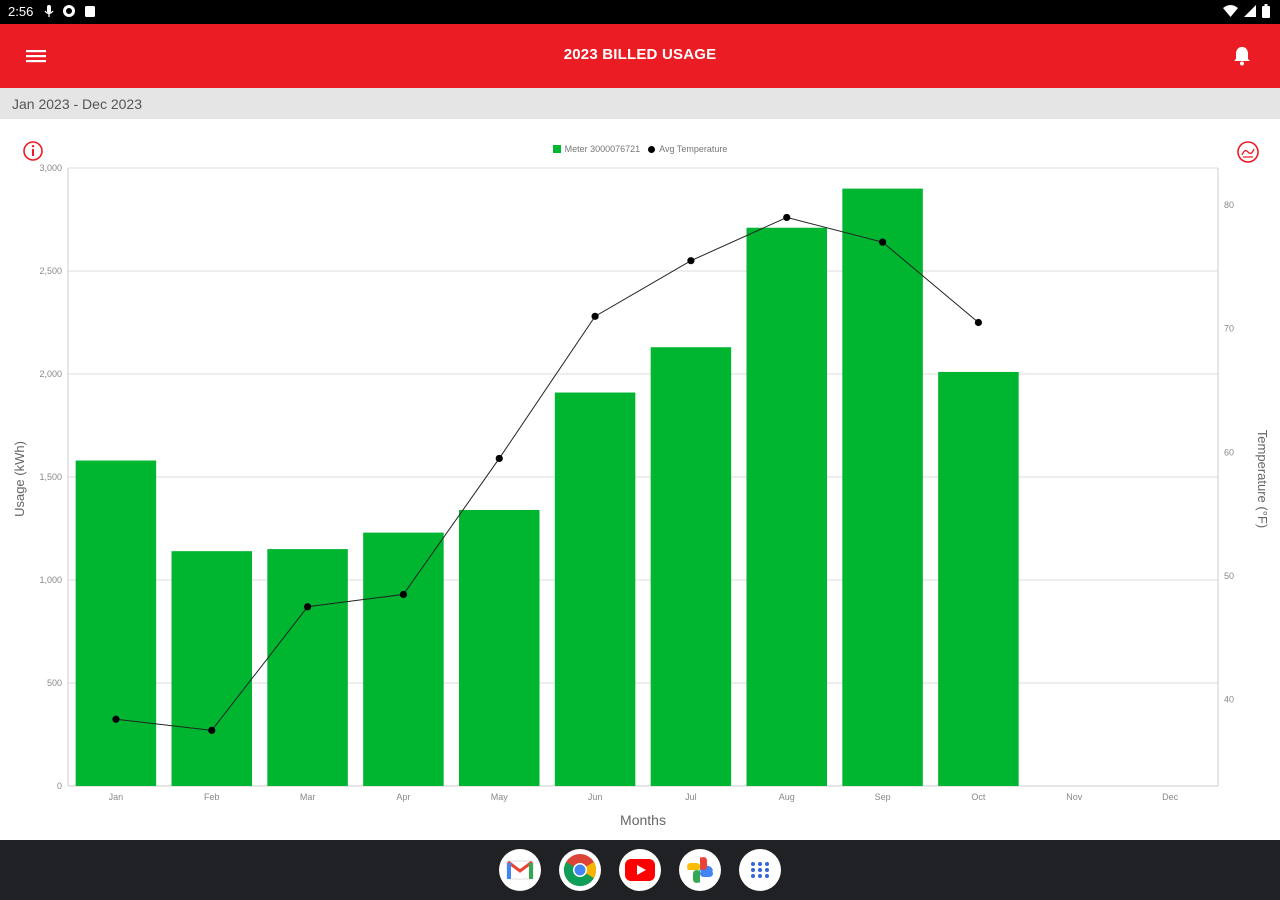 This screenshot has width=1280, height=900. I want to click on x-tick-label: Jul, so click(691, 797).